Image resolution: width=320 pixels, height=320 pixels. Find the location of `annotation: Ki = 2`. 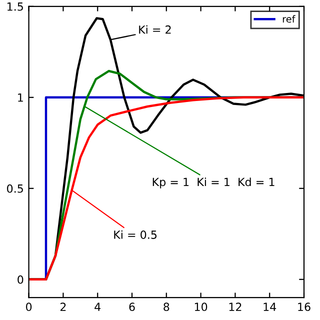

annotation: Ki = 2 is located at coordinates (155, 29).